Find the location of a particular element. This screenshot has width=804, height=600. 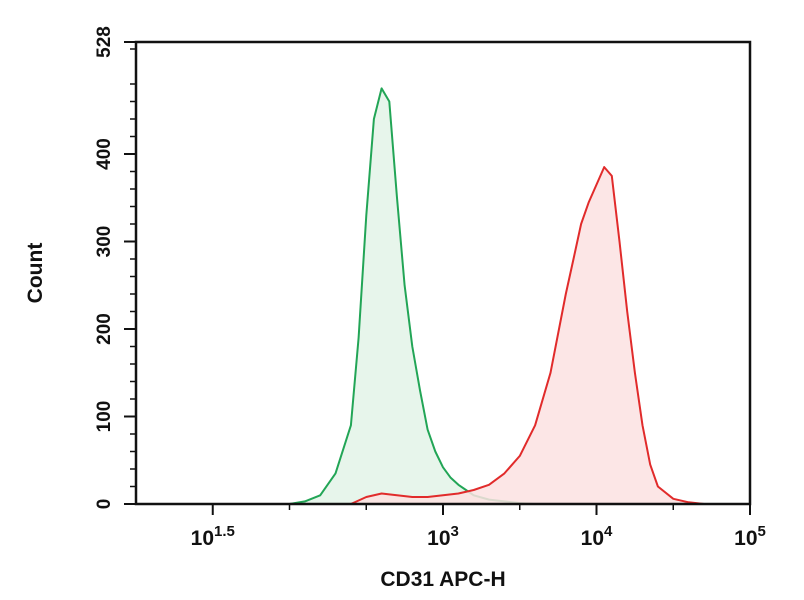

y-axis-ticks: 0 100 200 300 400 528 is located at coordinates (115, 267).